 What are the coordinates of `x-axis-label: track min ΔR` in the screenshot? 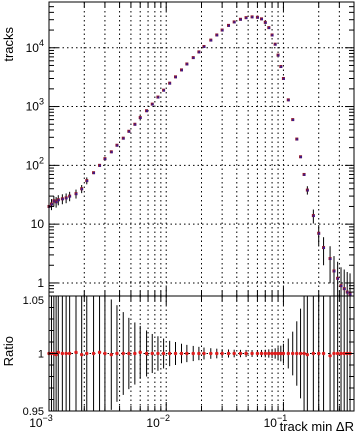 It's located at (317, 426).